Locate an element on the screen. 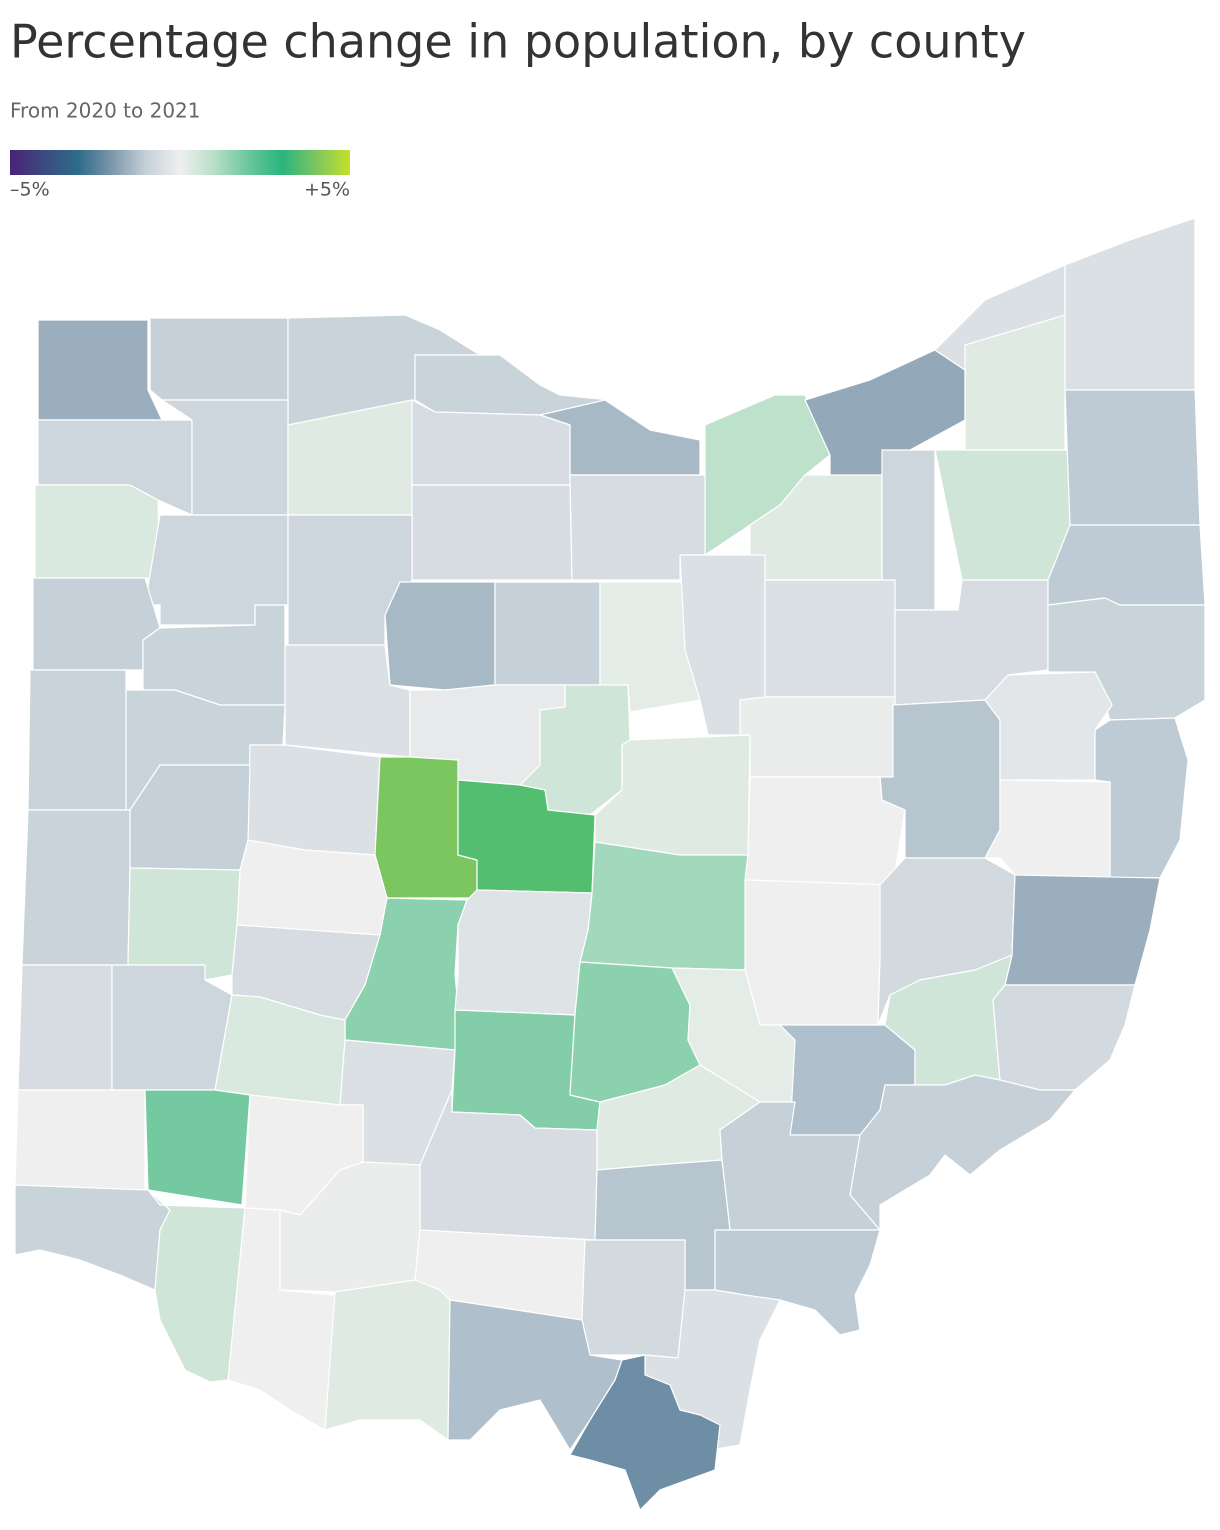  legend-tick-label: +5% is located at coordinates (327, 190).